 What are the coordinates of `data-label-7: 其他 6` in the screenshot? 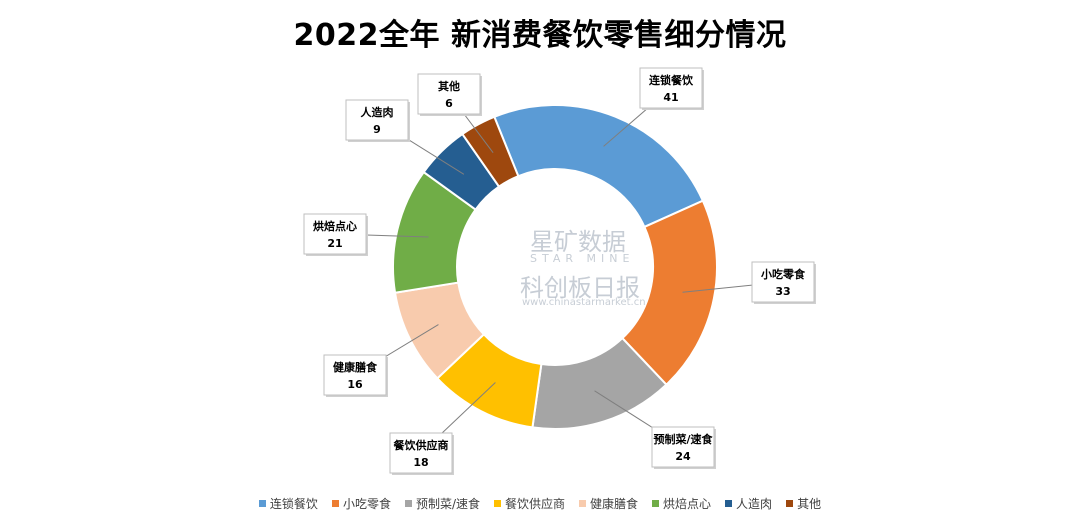 It's located at (449, 94).